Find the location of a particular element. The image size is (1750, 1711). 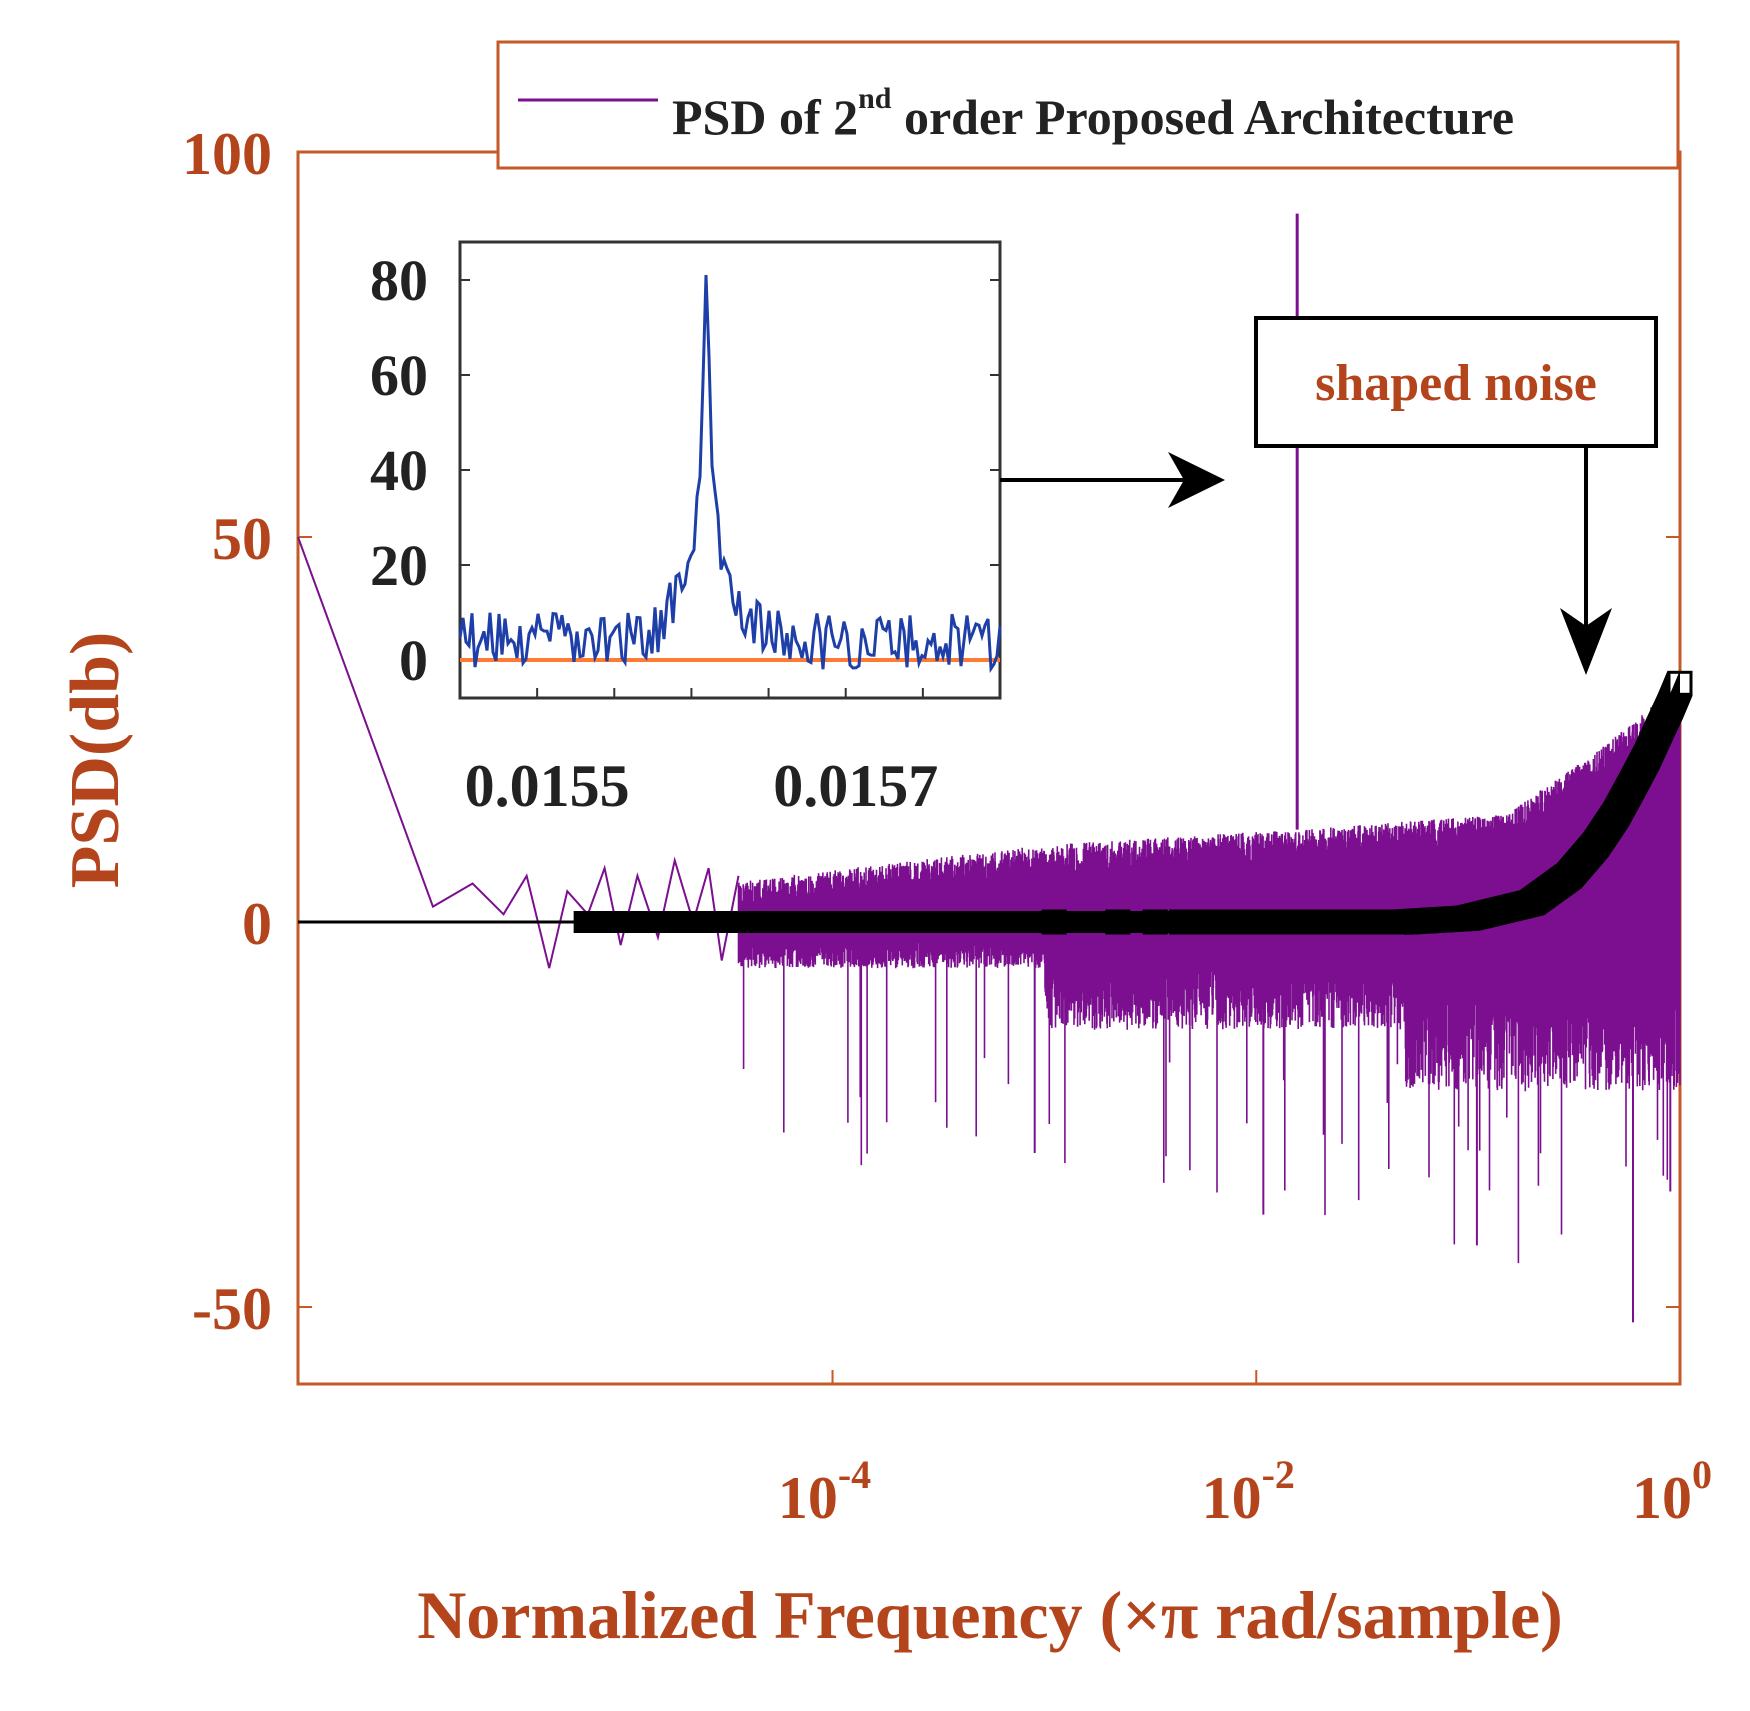

y-tick-label: -50 is located at coordinates (232, 1309).